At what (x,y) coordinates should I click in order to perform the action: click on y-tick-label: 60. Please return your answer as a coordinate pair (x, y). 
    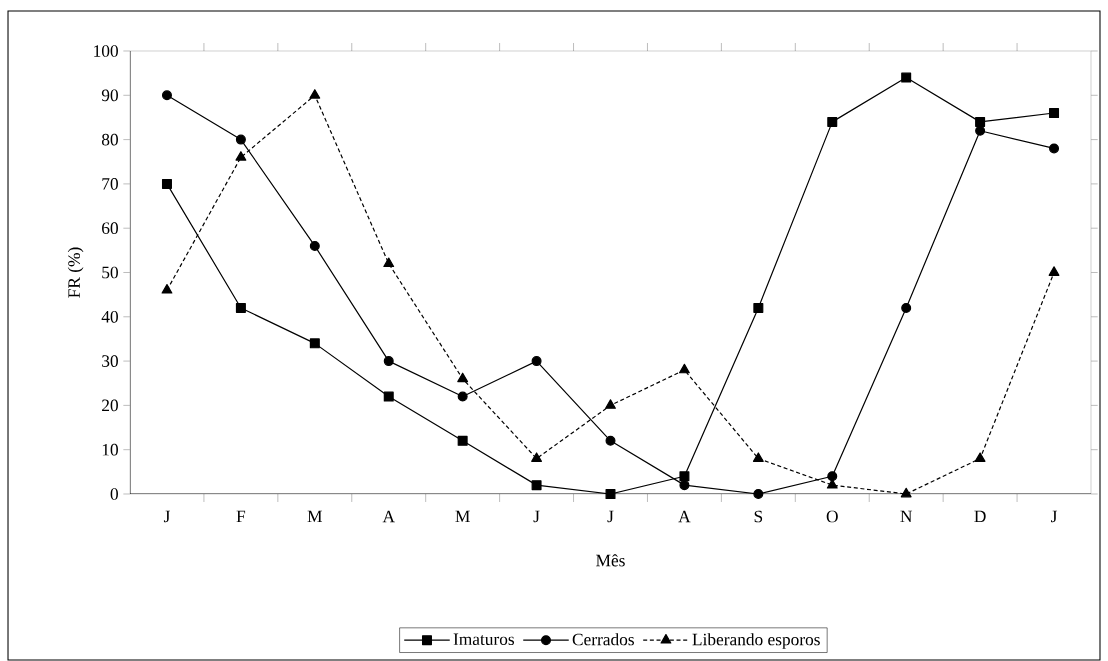
    Looking at the image, I should click on (110, 228).